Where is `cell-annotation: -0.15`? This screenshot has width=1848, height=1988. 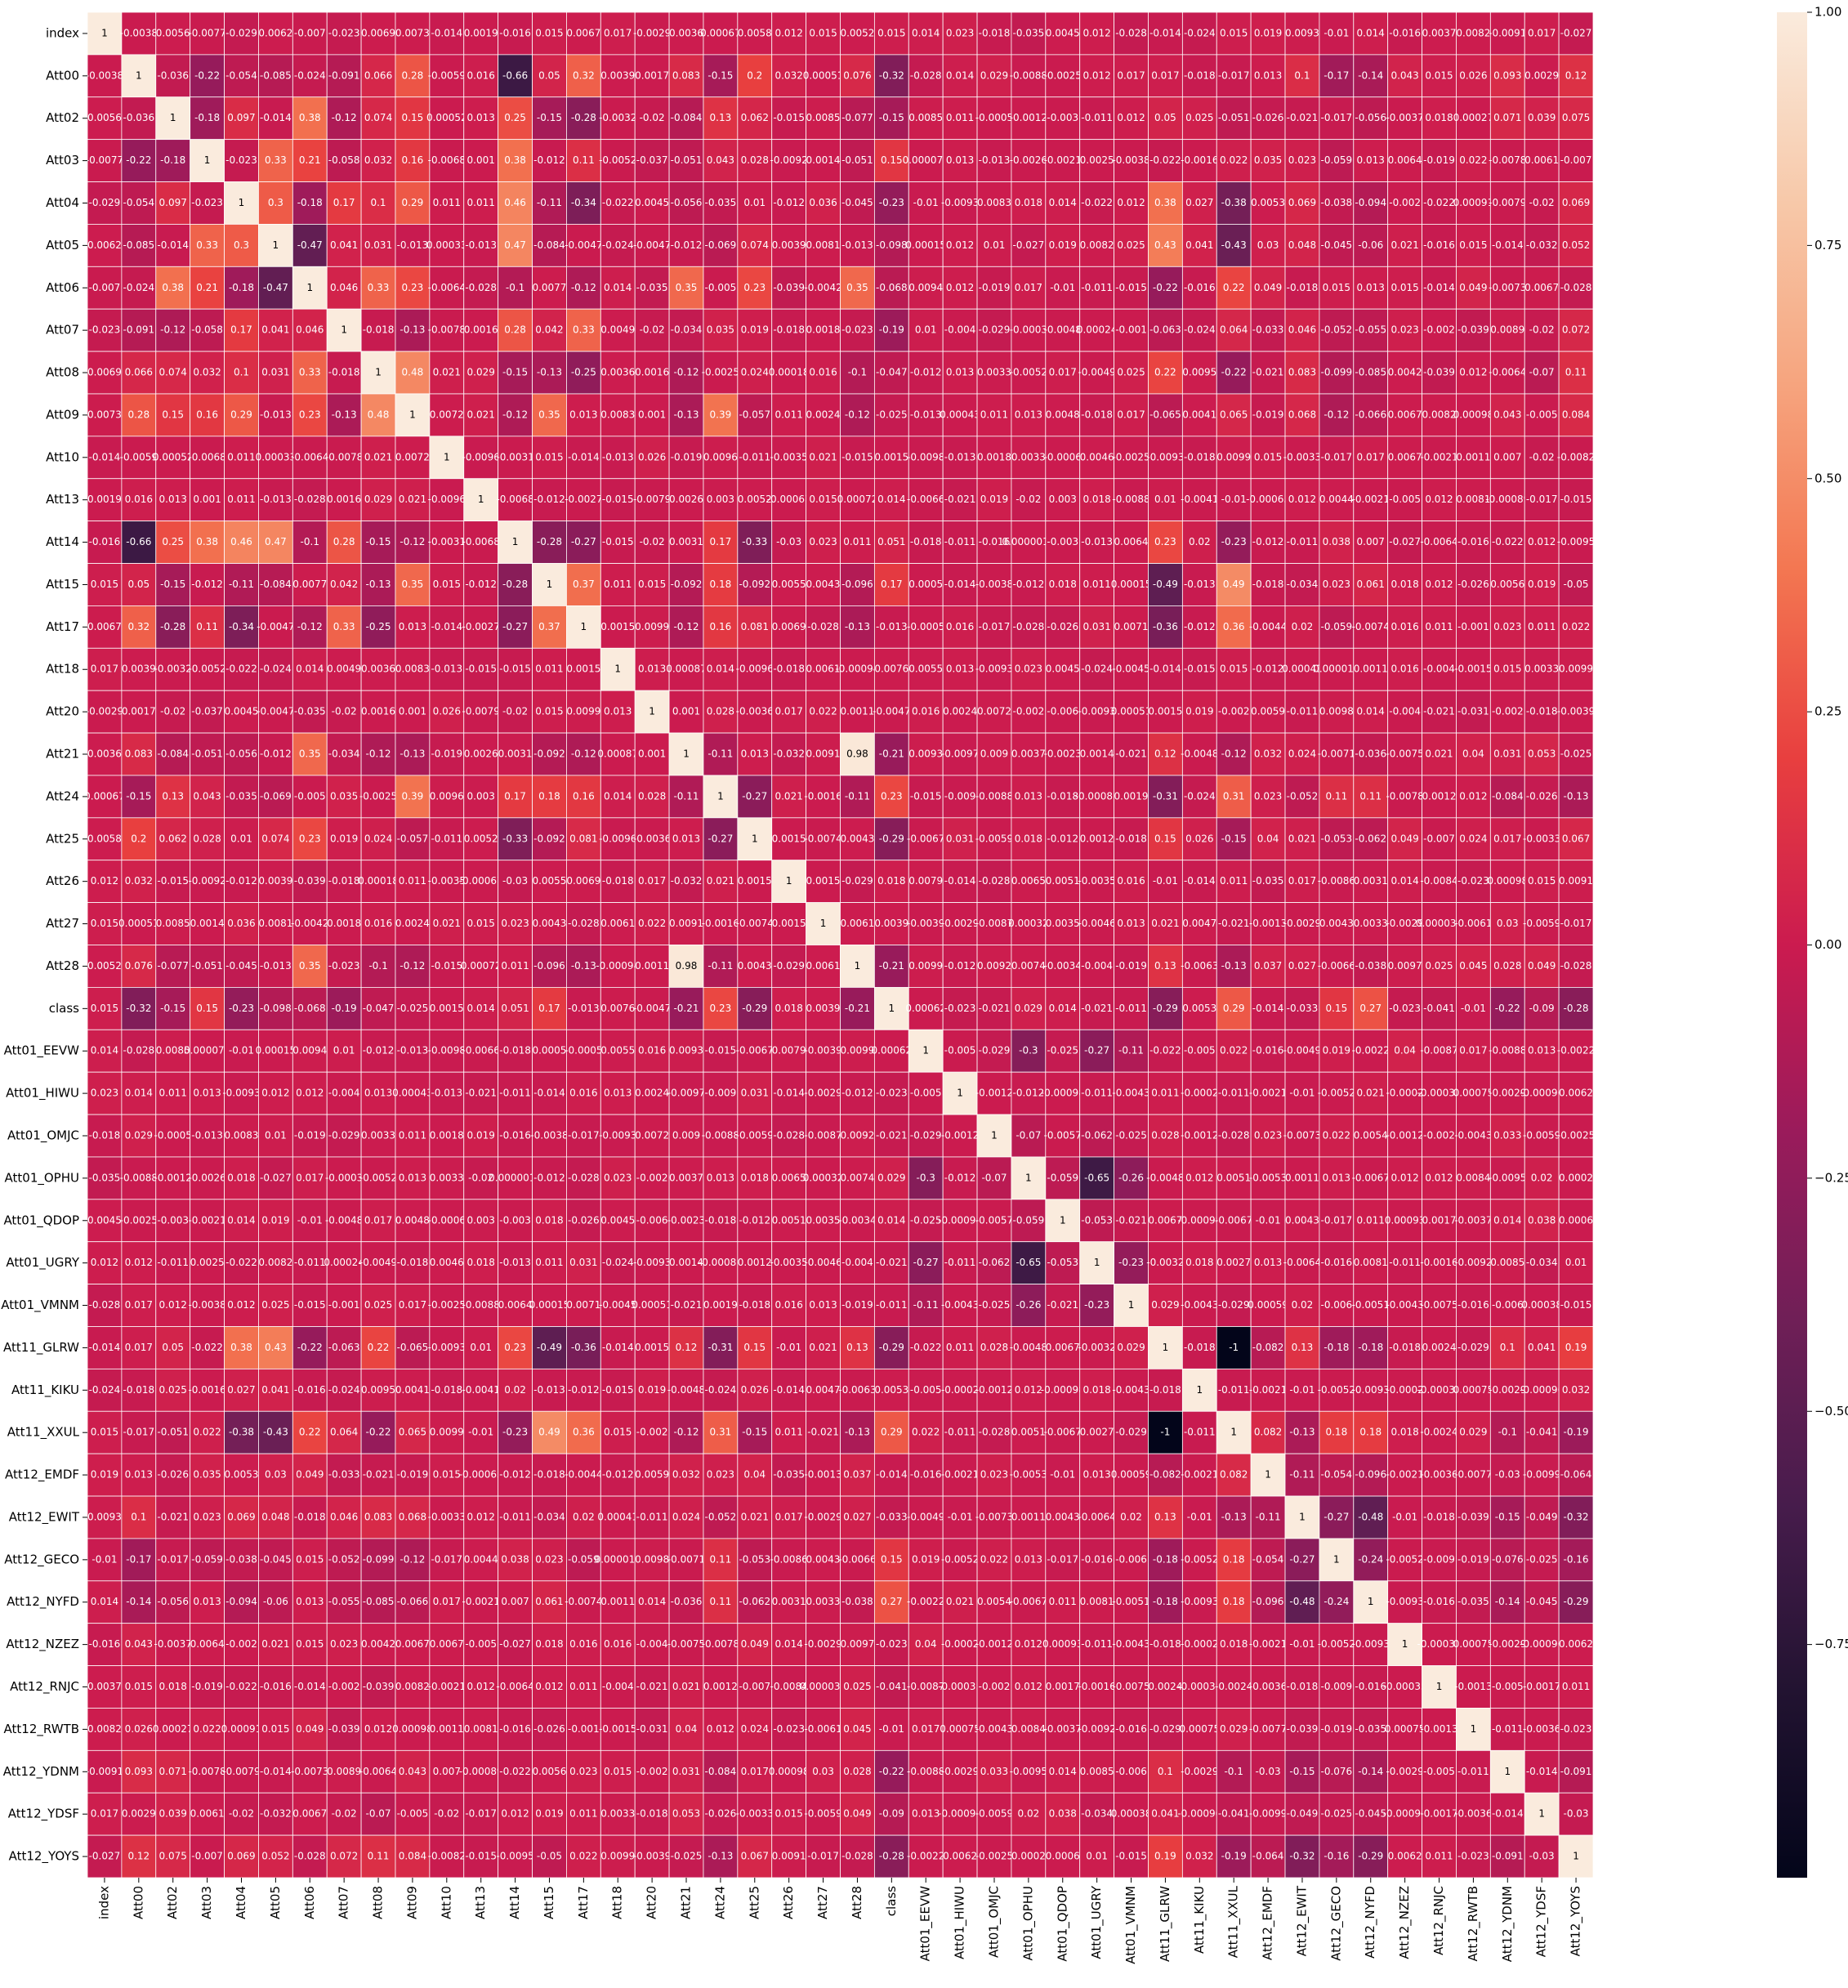 cell-annotation: -0.15 is located at coordinates (172, 584).